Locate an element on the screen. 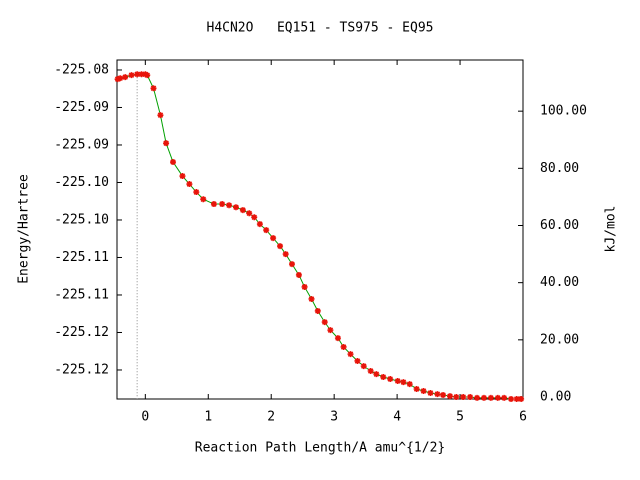  x-tick-label: 3 is located at coordinates (334, 417).